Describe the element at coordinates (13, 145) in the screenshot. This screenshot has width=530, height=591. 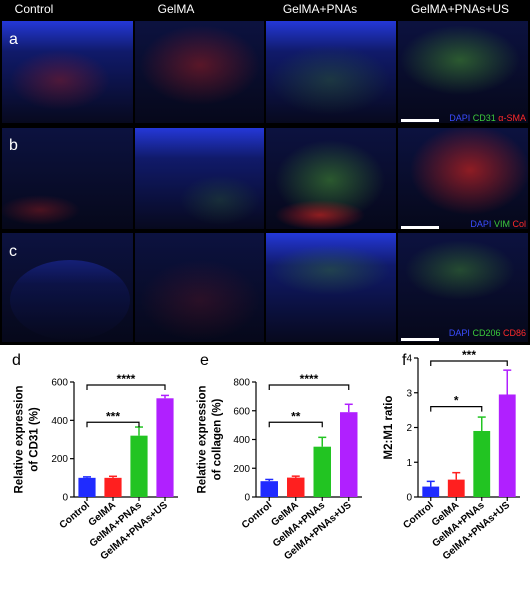
I see `row-letter: b` at that location.